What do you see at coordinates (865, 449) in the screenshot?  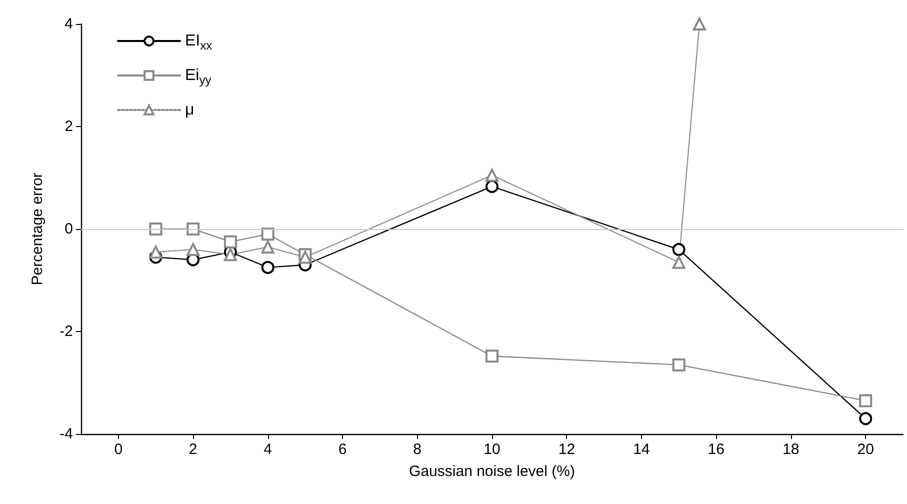 I see `x-tick-label: 20` at bounding box center [865, 449].